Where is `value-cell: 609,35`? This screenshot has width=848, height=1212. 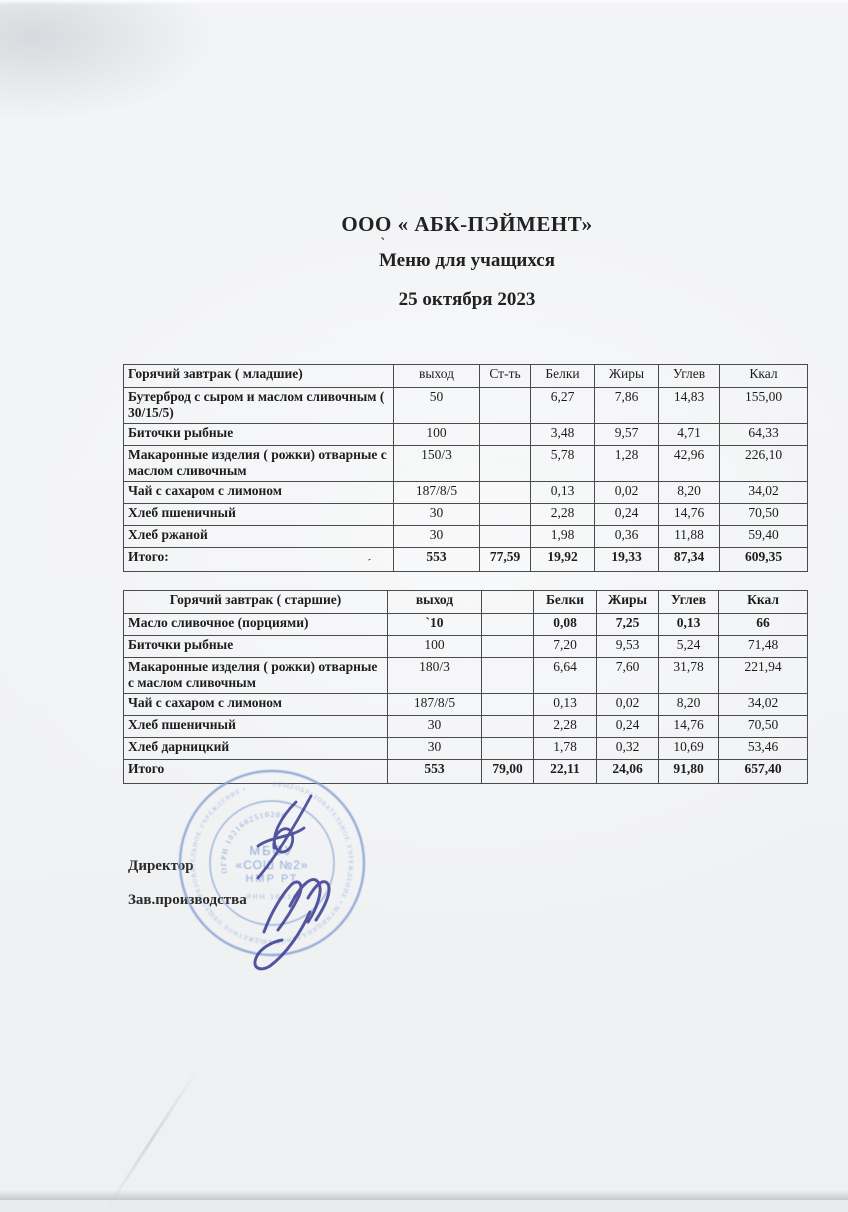 value-cell: 609,35 is located at coordinates (763, 559).